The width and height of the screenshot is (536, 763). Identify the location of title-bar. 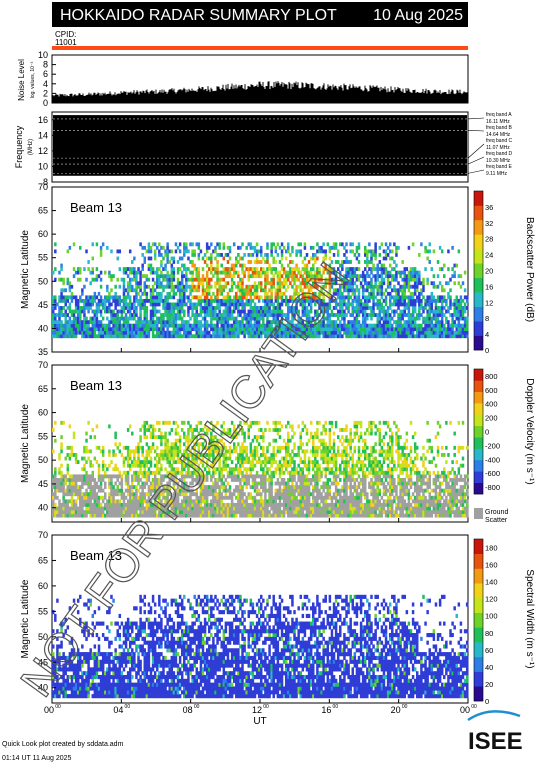
(260, 14).